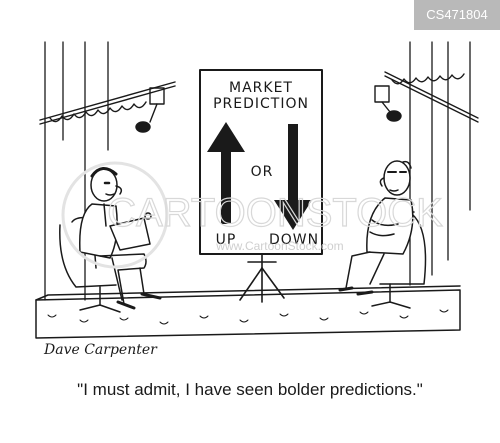 This screenshot has width=500, height=443. I want to click on market-prediction-sign: MARKET PREDICTION OR UP DOWN, so click(261, 162).